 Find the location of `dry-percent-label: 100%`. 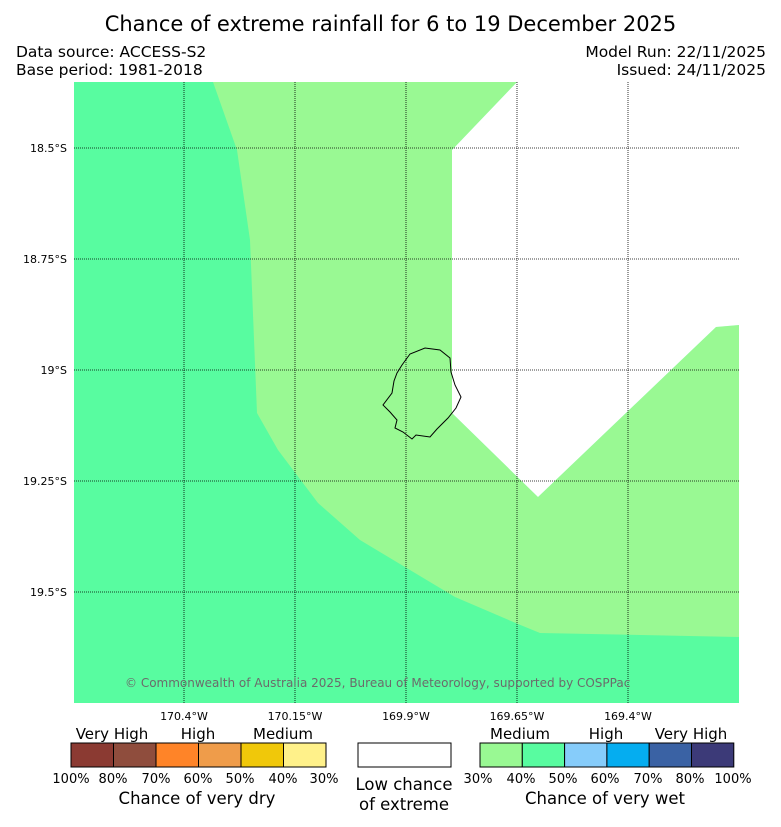

dry-percent-label: 100% is located at coordinates (70, 779).